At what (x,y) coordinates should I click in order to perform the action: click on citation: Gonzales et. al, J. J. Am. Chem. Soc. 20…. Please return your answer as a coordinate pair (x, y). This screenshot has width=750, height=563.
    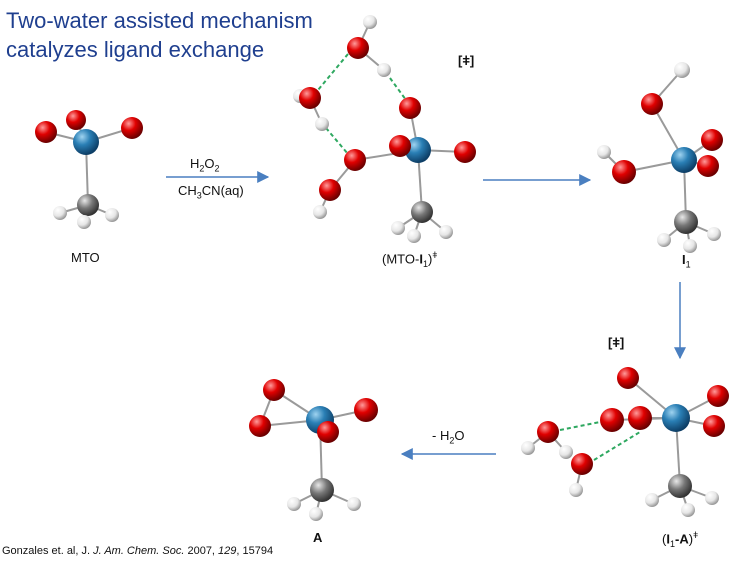
    Looking at the image, I should click on (138, 551).